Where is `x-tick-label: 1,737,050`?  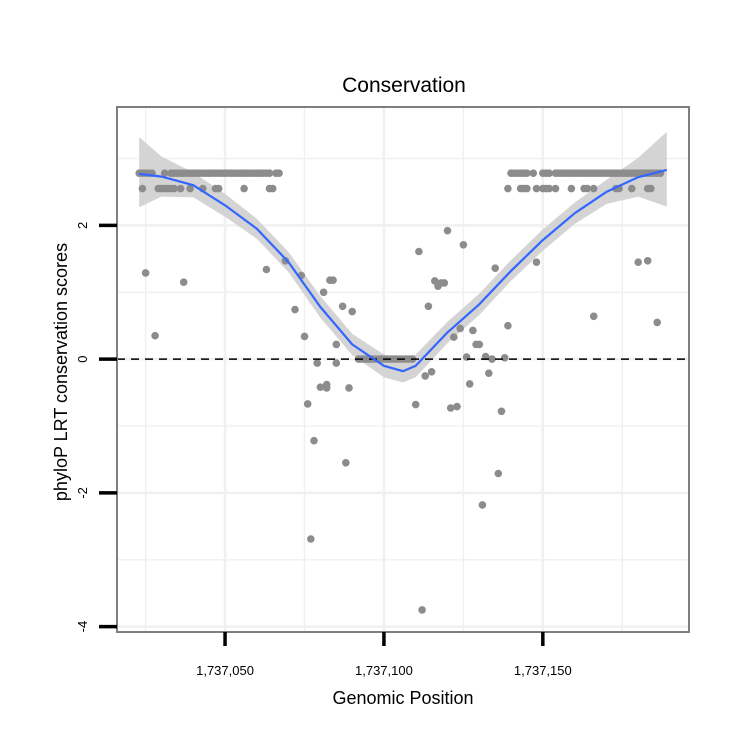
x-tick-label: 1,737,050 is located at coordinates (225, 670).